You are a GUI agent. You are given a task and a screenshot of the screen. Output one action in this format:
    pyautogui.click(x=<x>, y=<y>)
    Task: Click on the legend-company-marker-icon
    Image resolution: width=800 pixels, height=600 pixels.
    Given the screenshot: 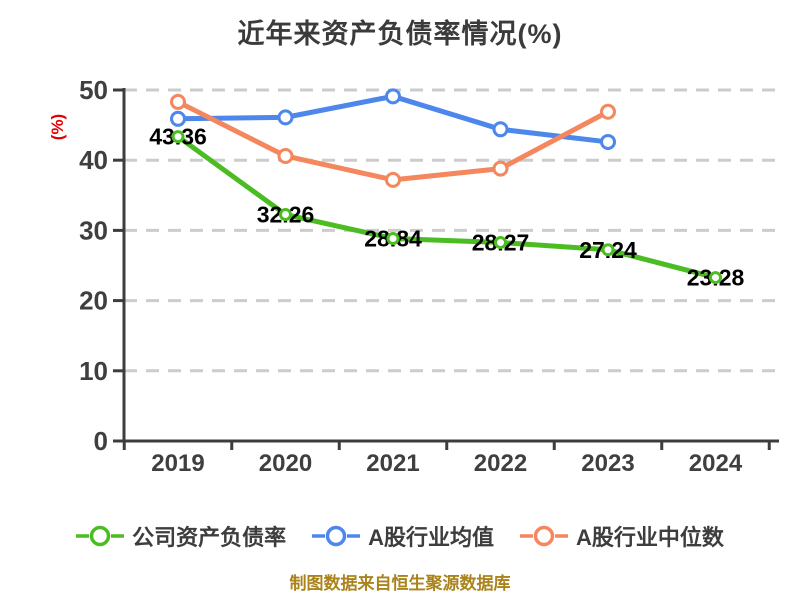 What is the action you would take?
    pyautogui.click(x=100, y=536)
    